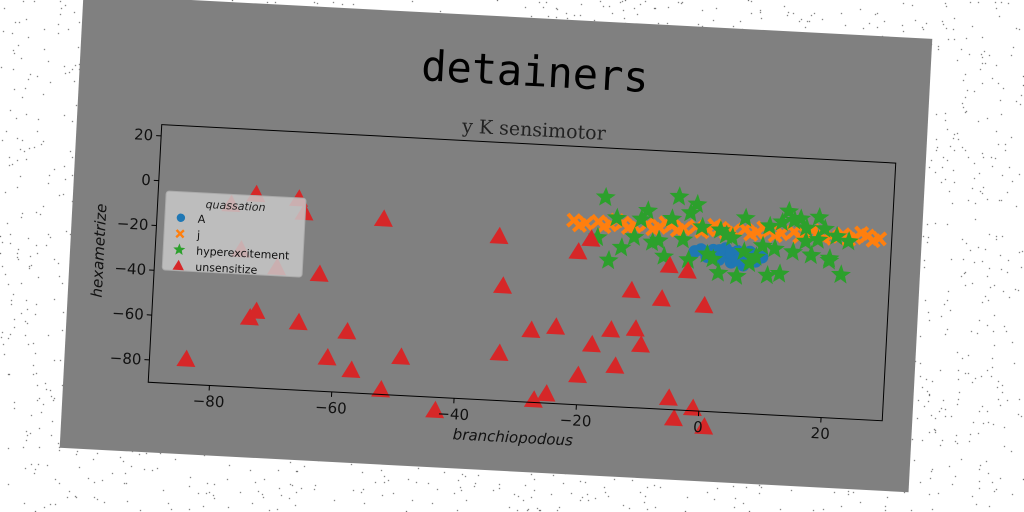 The height and width of the screenshot is (512, 1024). What do you see at coordinates (575, 421) in the screenshot?
I see `x-tick-label: −20` at bounding box center [575, 421].